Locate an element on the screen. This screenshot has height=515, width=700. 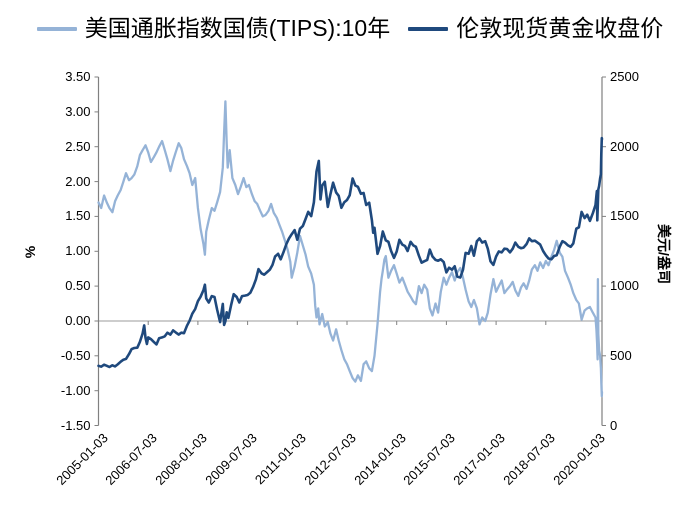
legend-label-gold: 伦敦现货黄金收盘价 is located at coordinates (560, 28).